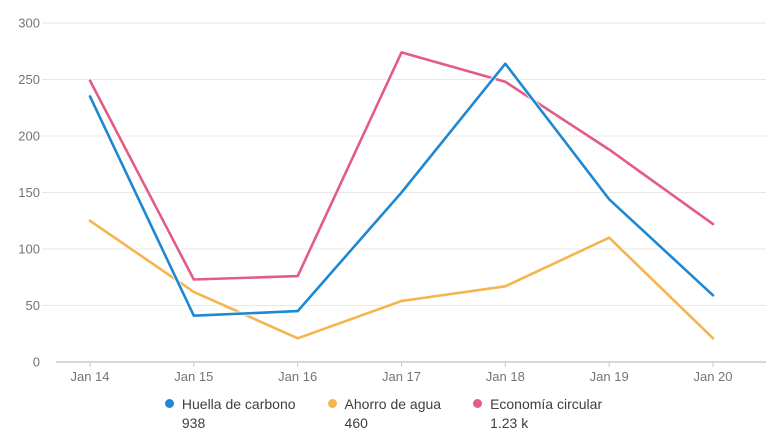 The width and height of the screenshot is (767, 437). Describe the element at coordinates (29, 249) in the screenshot. I see `y-axis-tick-label: 100` at that location.